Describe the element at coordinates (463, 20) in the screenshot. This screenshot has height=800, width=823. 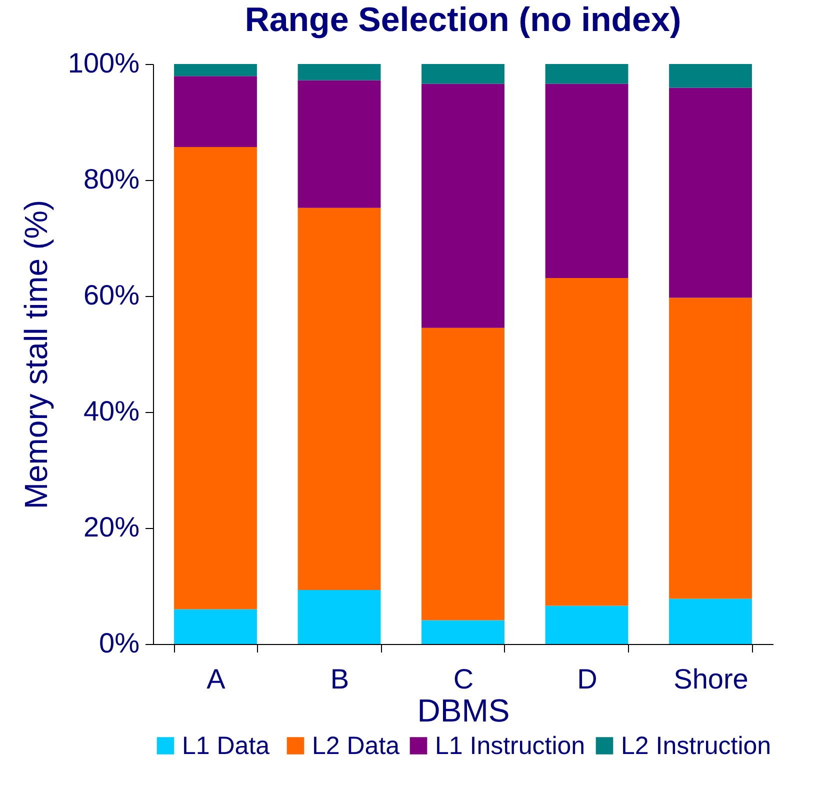
I see `chart-title: Range Selection (no index)` at that location.